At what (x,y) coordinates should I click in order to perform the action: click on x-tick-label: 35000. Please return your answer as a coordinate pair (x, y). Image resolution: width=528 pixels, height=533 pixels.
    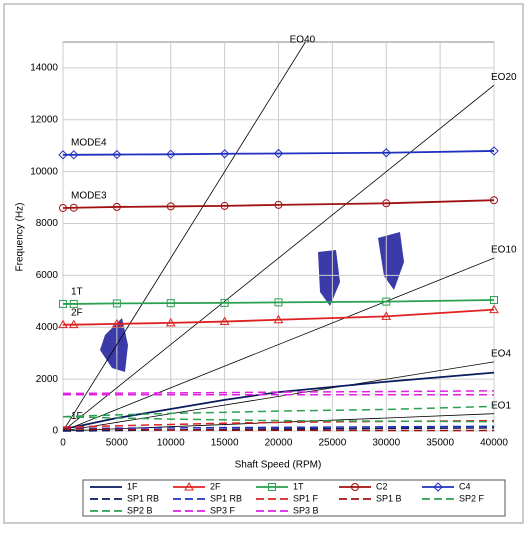
    Looking at the image, I should click on (440, 443).